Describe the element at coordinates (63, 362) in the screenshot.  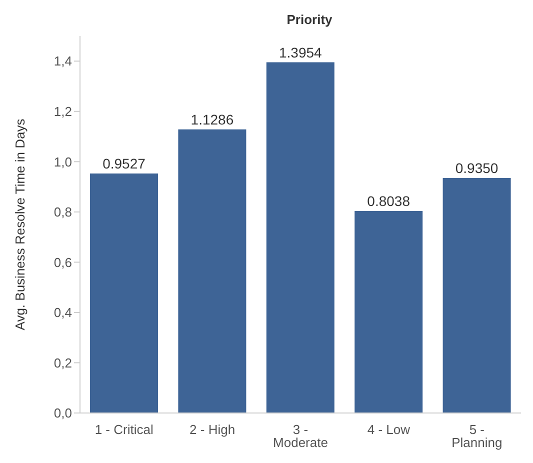
I see `y-tick-label: 0,2` at that location.